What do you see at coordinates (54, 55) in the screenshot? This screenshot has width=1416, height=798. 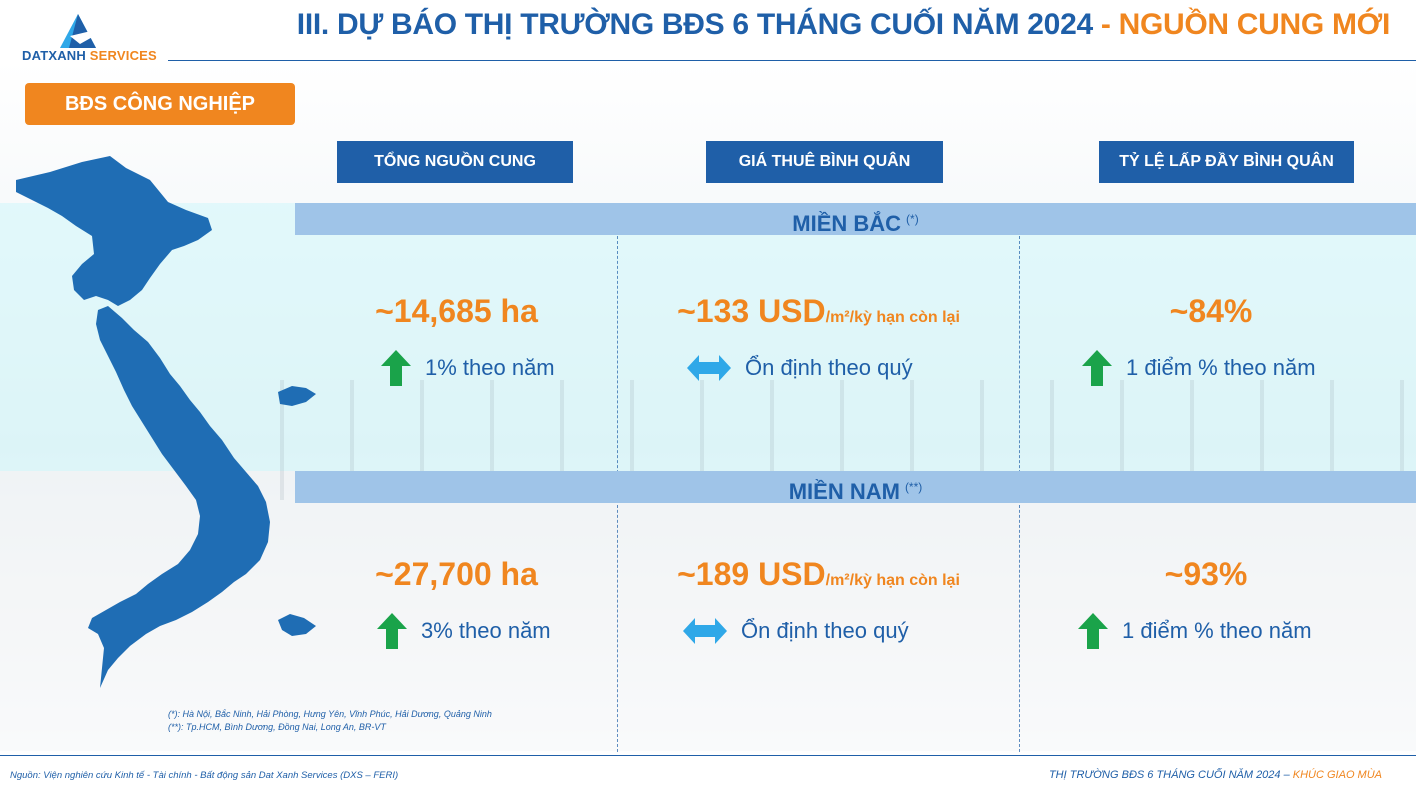 I see `logo-text-main: DATXANH` at bounding box center [54, 55].